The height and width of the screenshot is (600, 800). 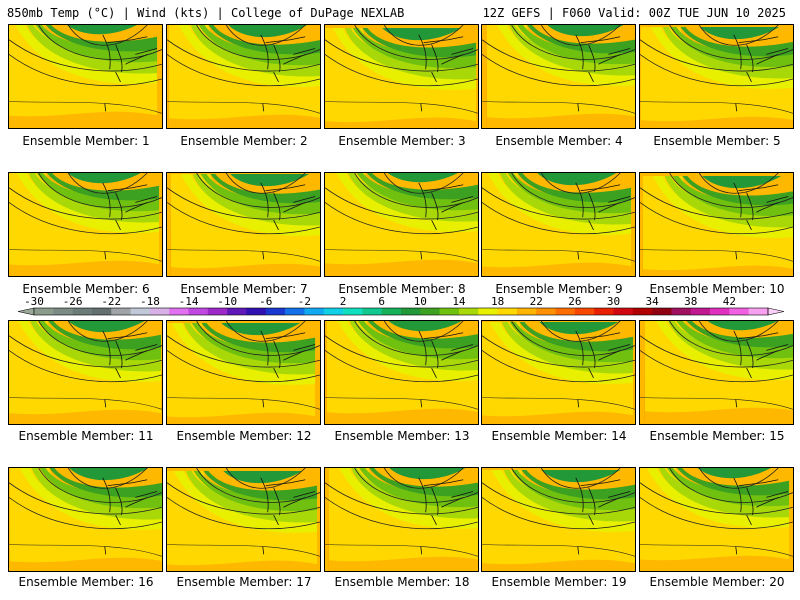 What do you see at coordinates (227, 302) in the screenshot?
I see `colorbar-tick-label: -10` at bounding box center [227, 302].